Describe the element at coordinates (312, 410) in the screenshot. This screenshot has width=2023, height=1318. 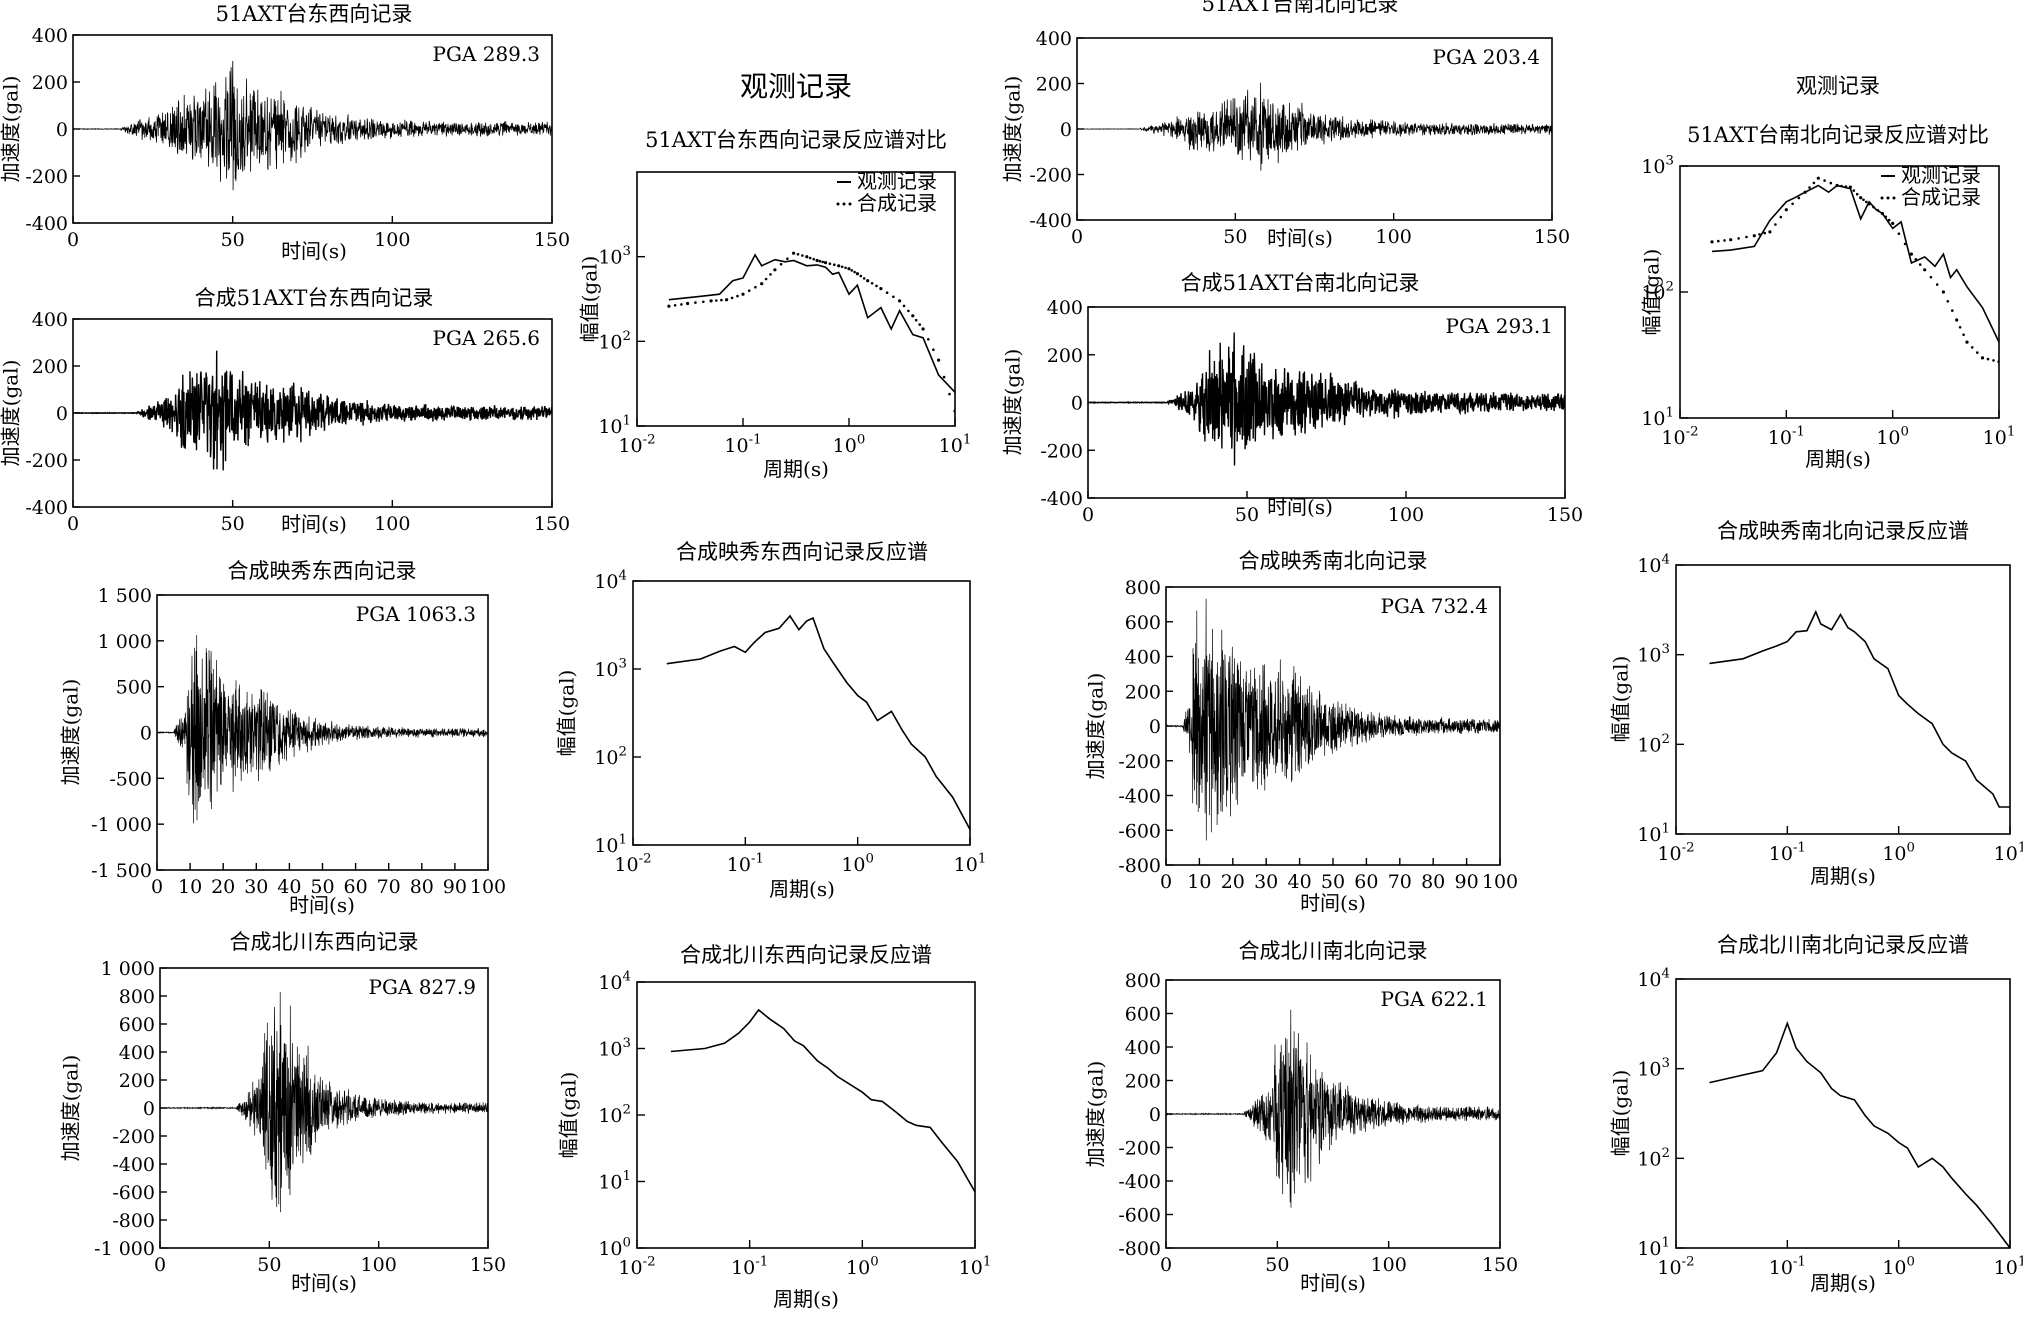
I see `waveform-line` at that location.